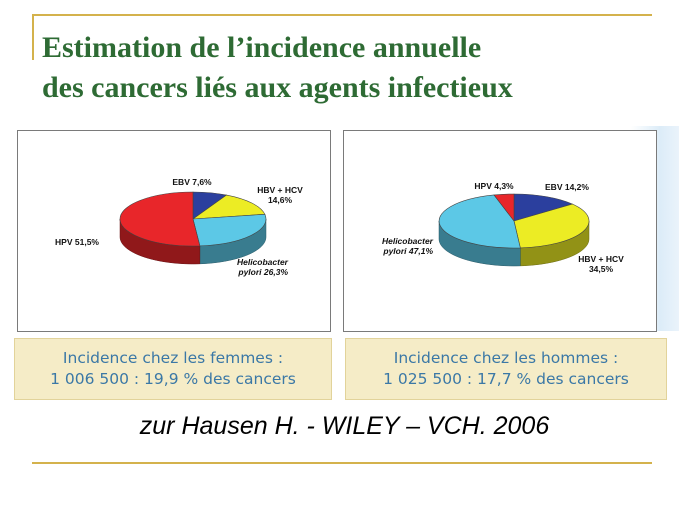  Describe the element at coordinates (601, 264) in the screenshot. I see `data-label-hbv-hcv: HBV + HCV 34,5%` at that location.